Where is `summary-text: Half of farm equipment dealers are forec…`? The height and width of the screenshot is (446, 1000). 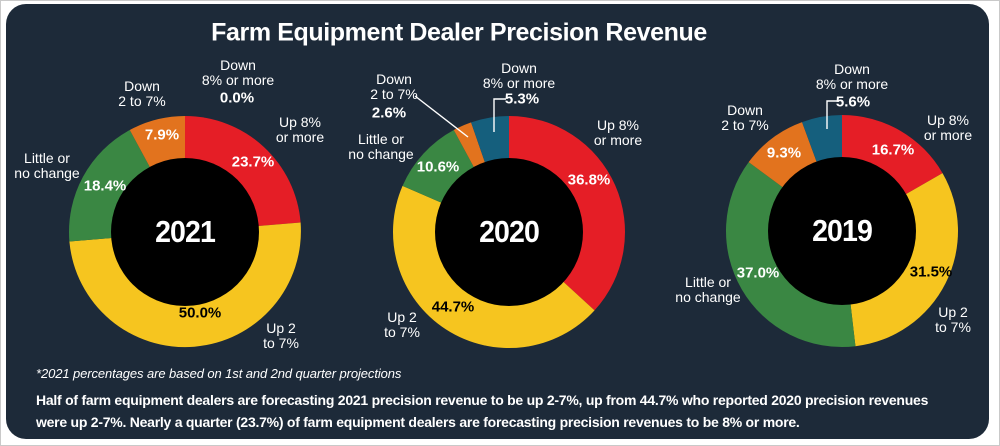
summary-text: Half of farm equipment dealers are forec… is located at coordinates (482, 411).